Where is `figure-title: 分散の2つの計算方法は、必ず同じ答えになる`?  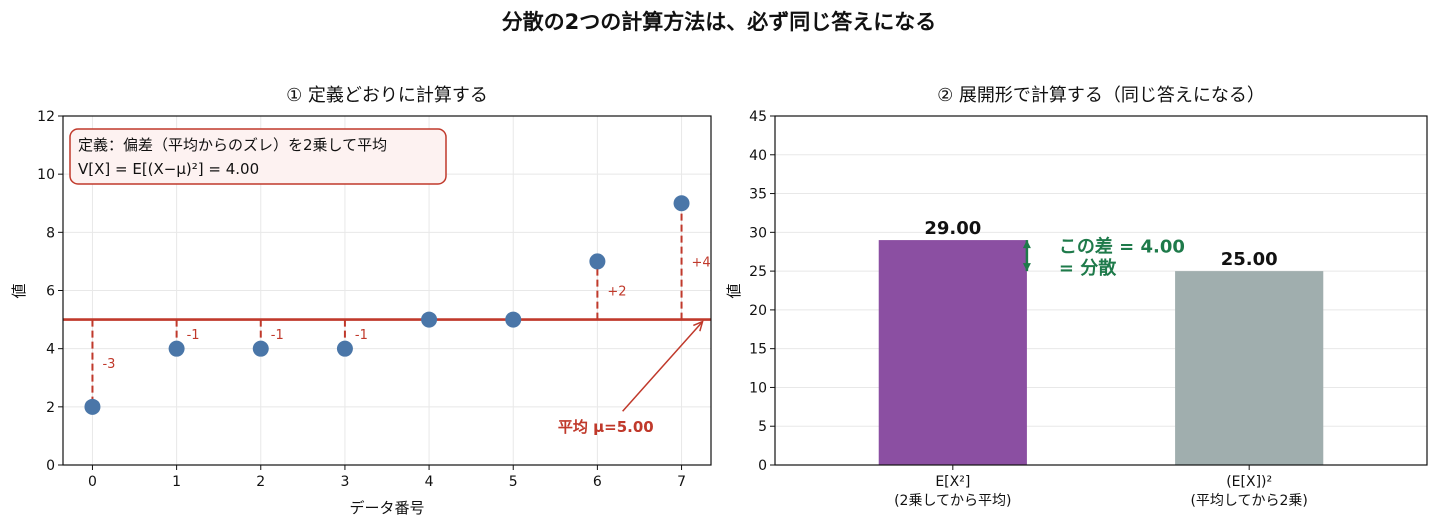
figure-title: 分散の2つの計算方法は、必ず同じ答えになる is located at coordinates (719, 22).